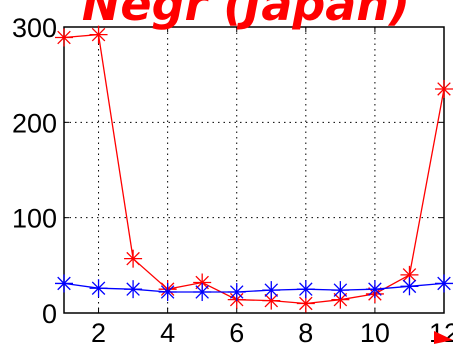 This screenshot has width=453, height=344. I want to click on x-tick-label: 4, so click(167, 331).